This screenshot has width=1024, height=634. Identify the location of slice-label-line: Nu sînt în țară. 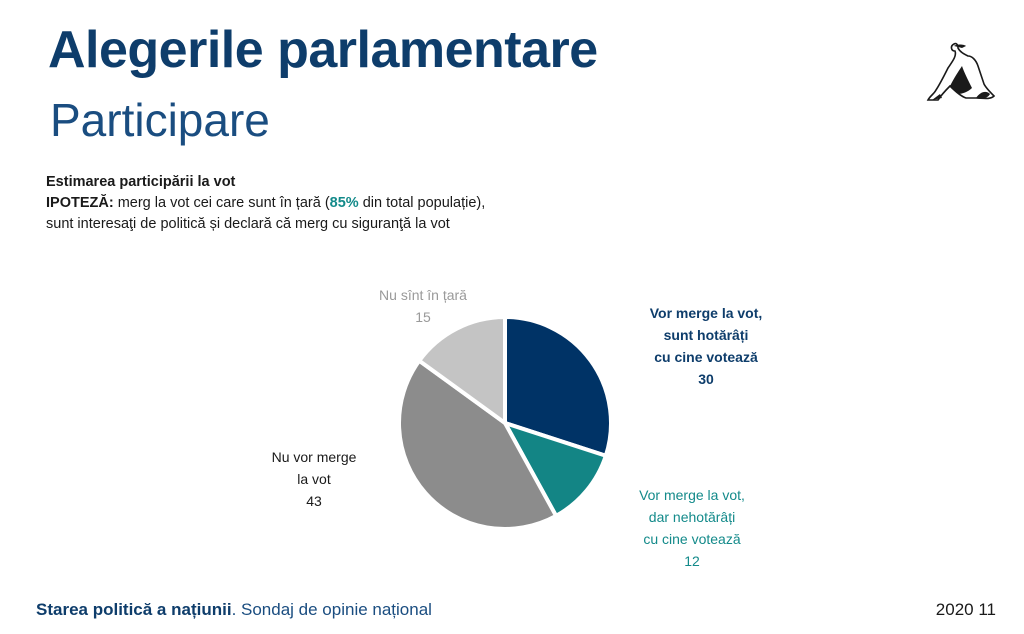
(423, 295).